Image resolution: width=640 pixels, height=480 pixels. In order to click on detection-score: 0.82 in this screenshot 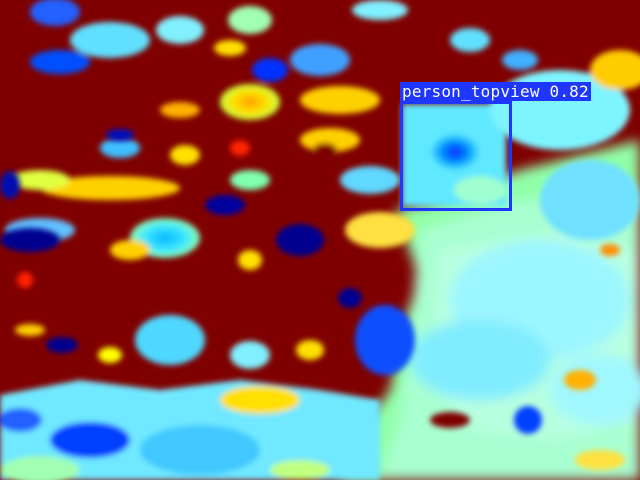, I will do `click(569, 91)`.